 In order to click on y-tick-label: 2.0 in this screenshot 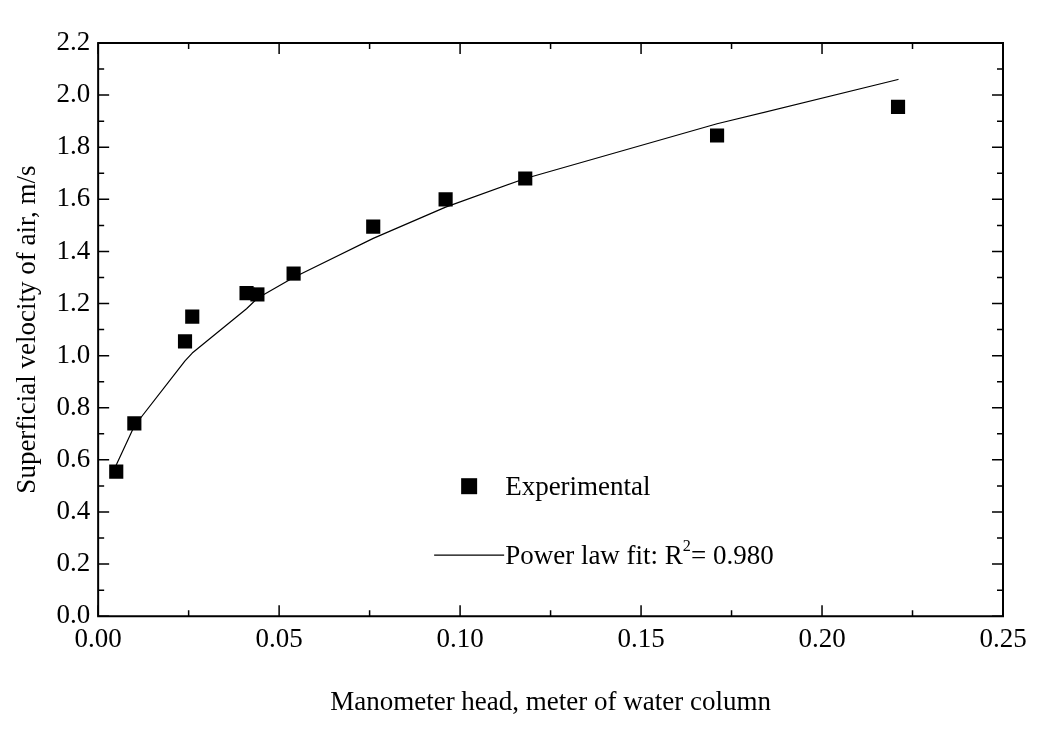, I will do `click(73, 93)`.